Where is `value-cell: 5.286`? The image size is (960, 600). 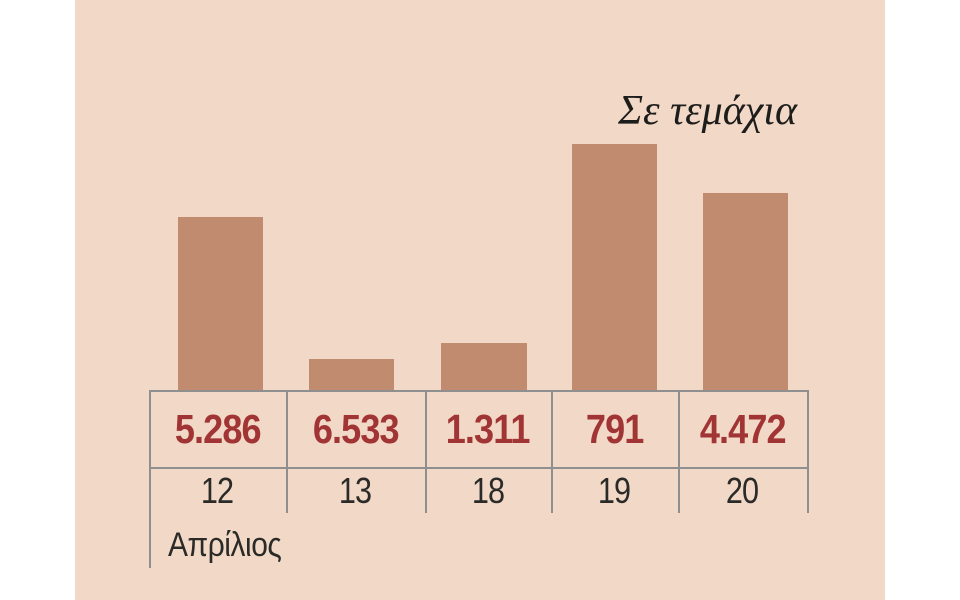 value-cell: 5.286 is located at coordinates (217, 429).